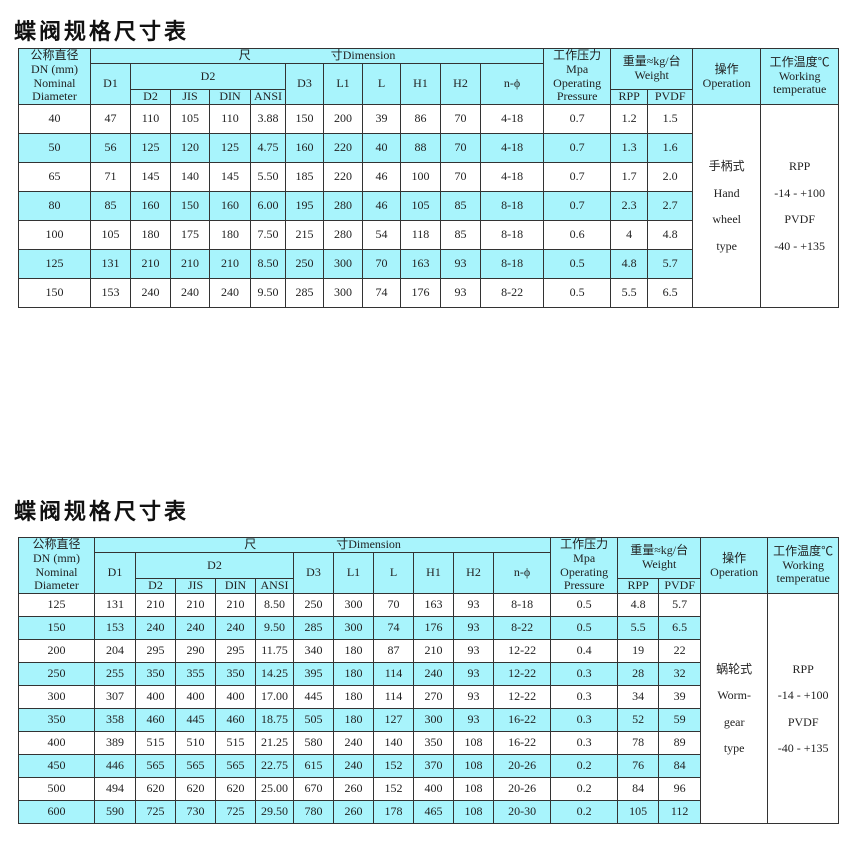 The height and width of the screenshot is (844, 852). What do you see at coordinates (393, 812) in the screenshot?
I see `table-cell: 178` at bounding box center [393, 812].